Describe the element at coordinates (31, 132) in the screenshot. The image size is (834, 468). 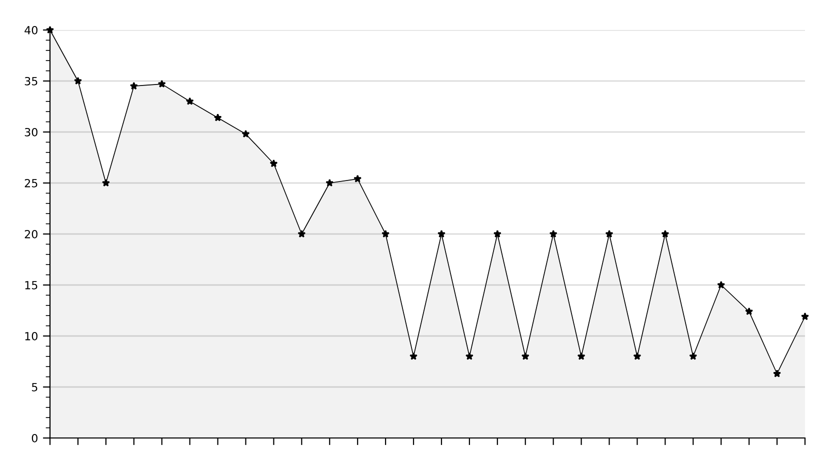
I see `y-tick-label: 30` at that location.